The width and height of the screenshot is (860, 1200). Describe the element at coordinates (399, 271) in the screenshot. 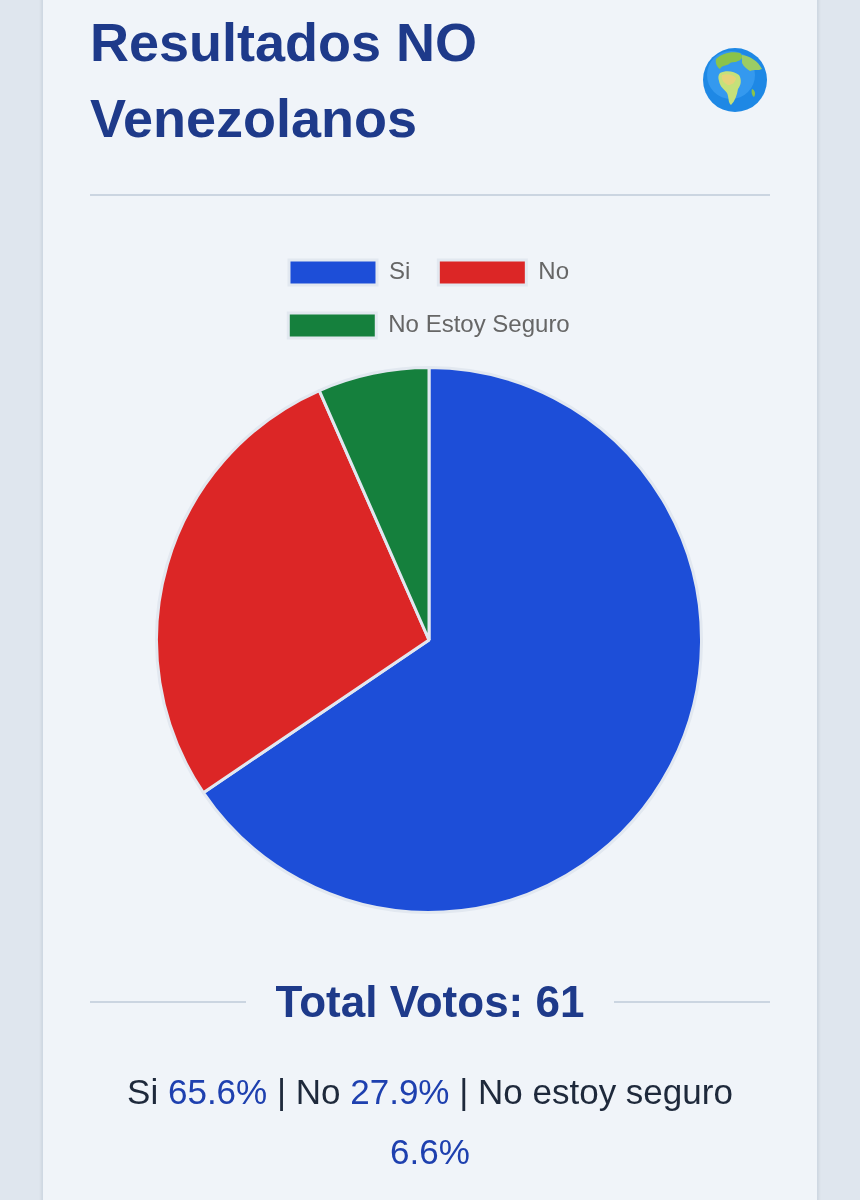

I see `legend-label: Si` at that location.